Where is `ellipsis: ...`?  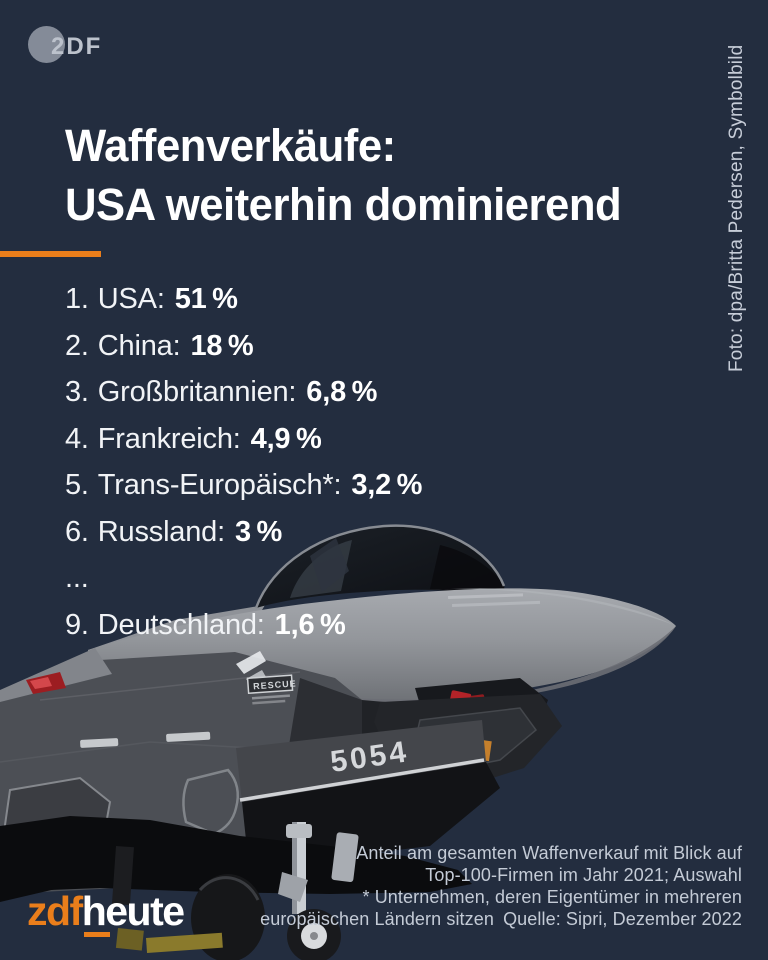 ellipsis: ... is located at coordinates (77, 578).